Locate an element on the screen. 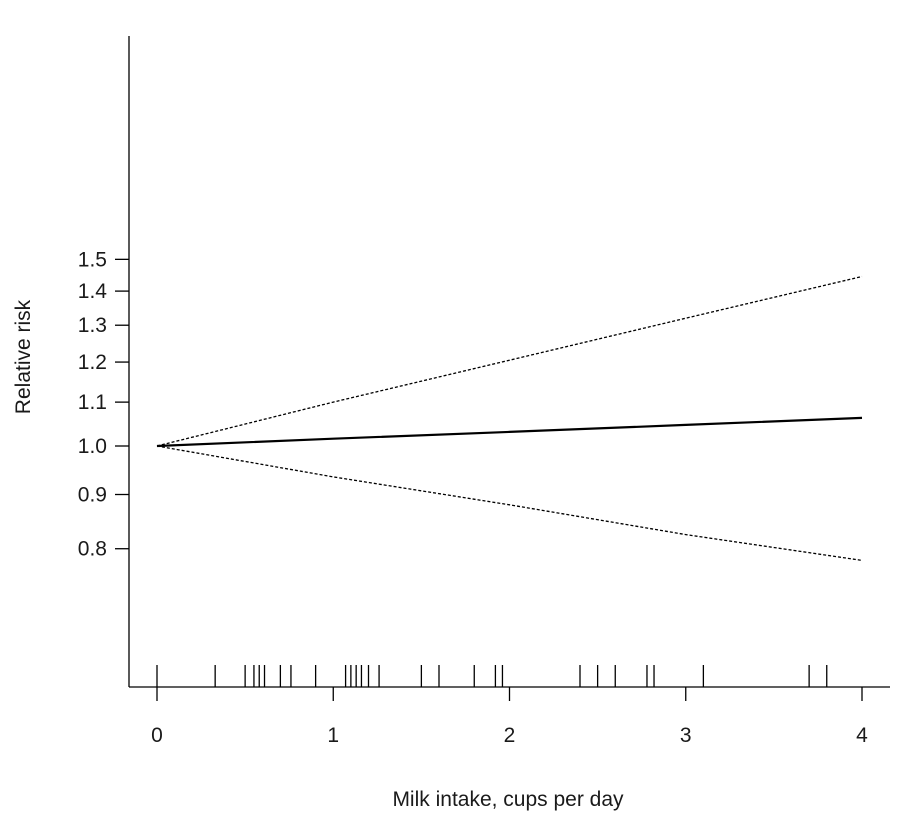 This screenshot has width=911, height=827. y-tick-label: 0.9 is located at coordinates (92, 495).